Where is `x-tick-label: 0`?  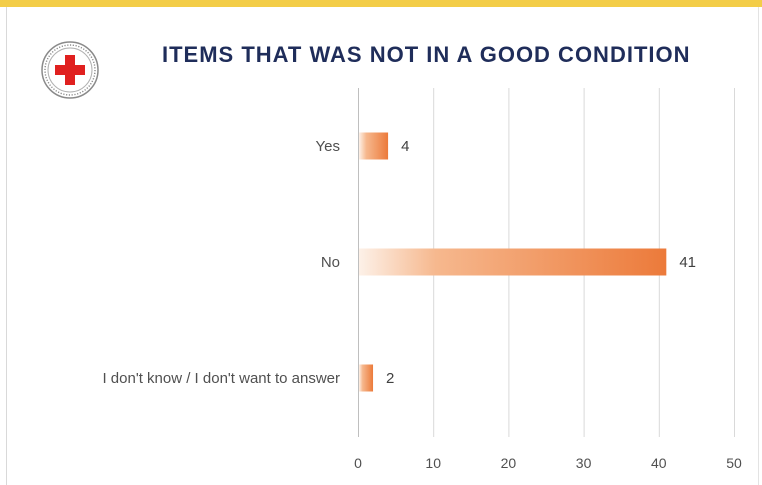 x-tick-label: 0 is located at coordinates (358, 463).